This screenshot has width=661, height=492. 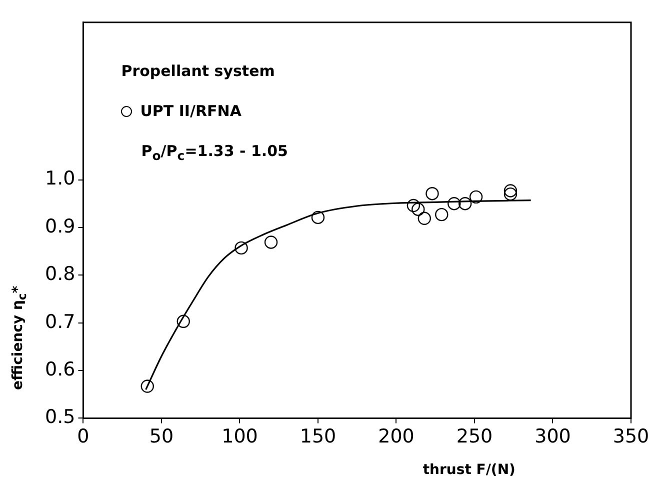 What do you see at coordinates (60, 321) in the screenshot?
I see `y-tick-label: 0.7` at bounding box center [60, 321].